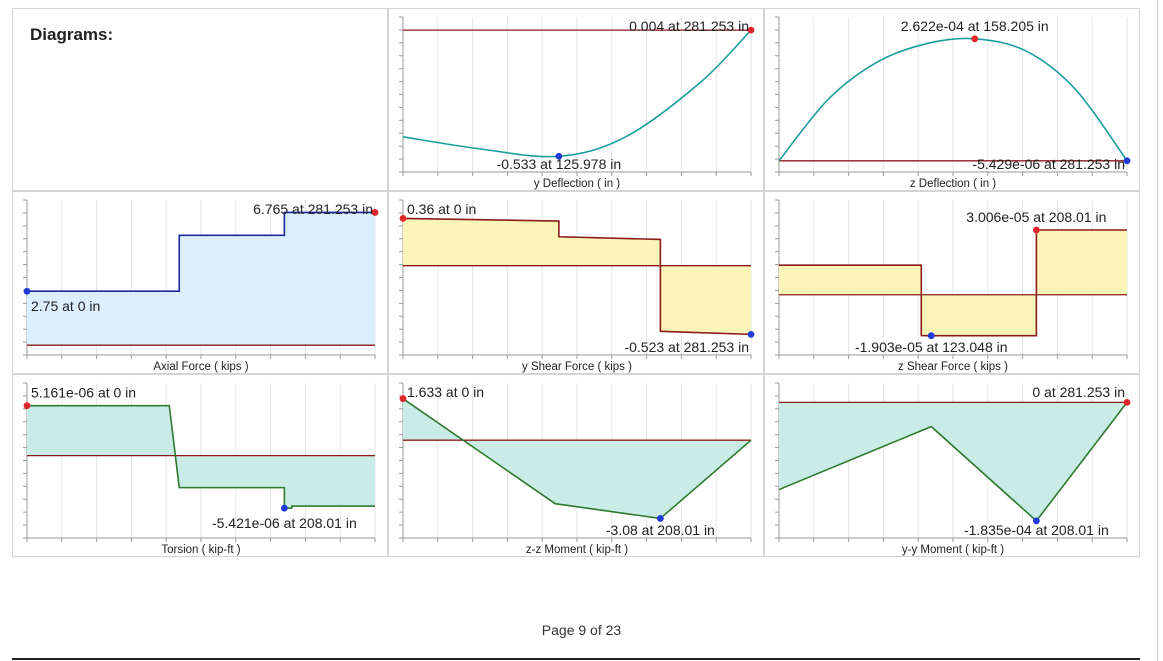 This screenshot has width=1163, height=661. What do you see at coordinates (313, 209) in the screenshot?
I see `max-label: 6.765 at 281.253 in` at bounding box center [313, 209].